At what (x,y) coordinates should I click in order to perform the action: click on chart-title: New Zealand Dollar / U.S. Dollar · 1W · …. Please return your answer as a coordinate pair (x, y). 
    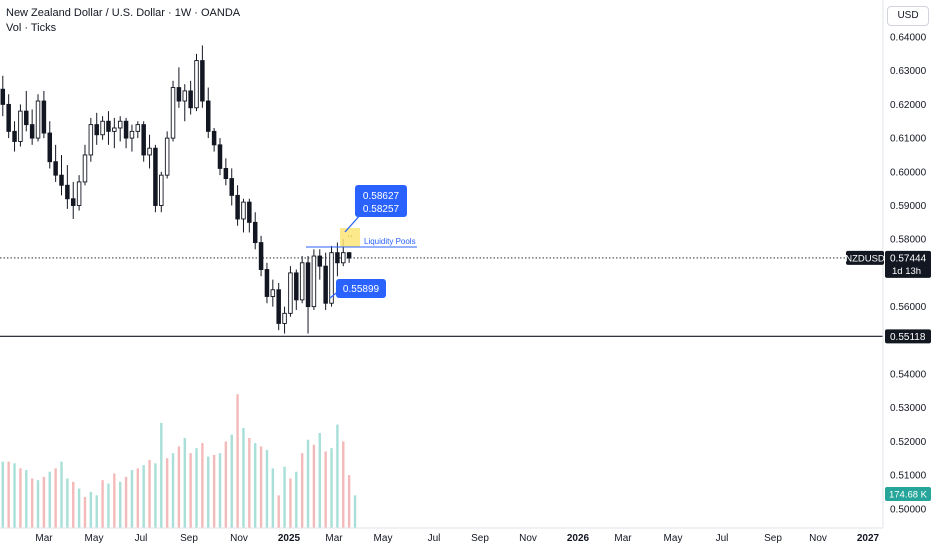
    Looking at the image, I should click on (123, 13).